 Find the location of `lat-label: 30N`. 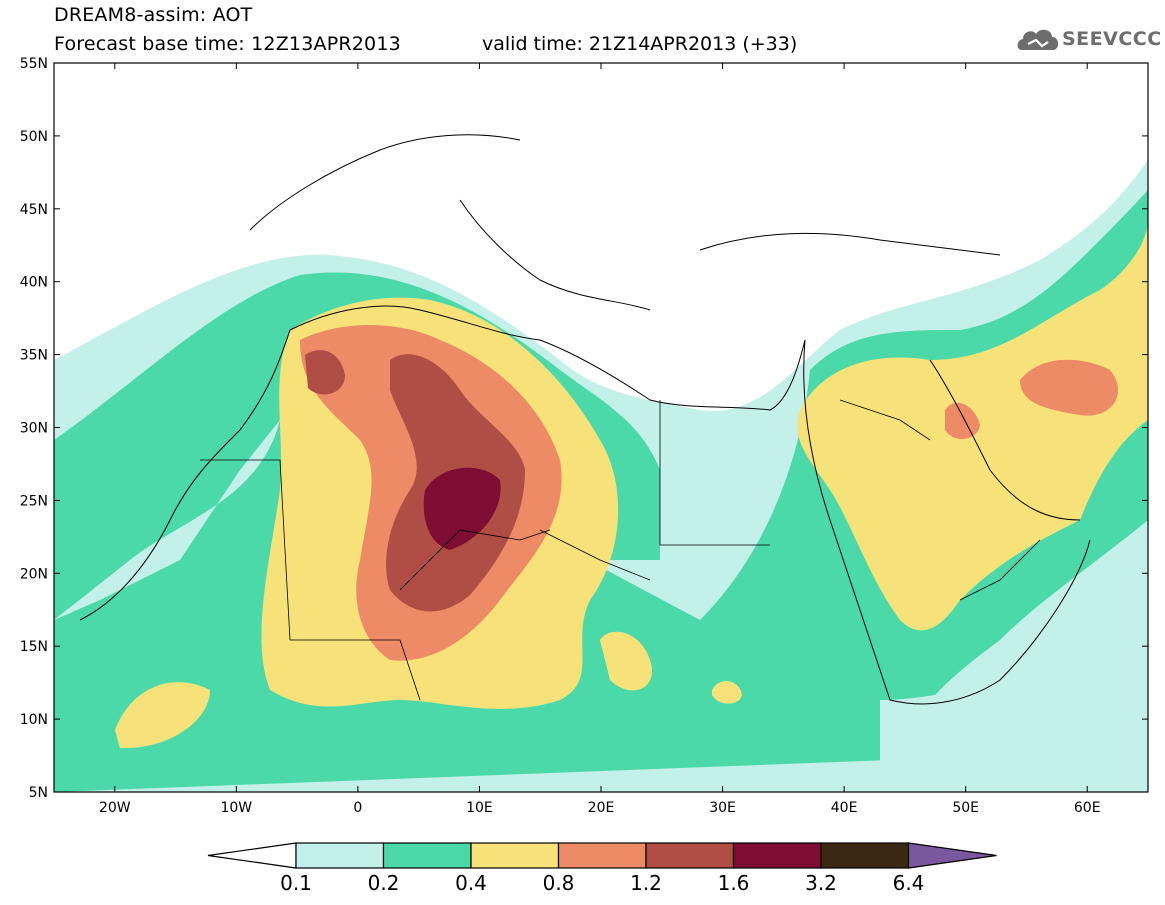

lat-label: 30N is located at coordinates (34, 429).